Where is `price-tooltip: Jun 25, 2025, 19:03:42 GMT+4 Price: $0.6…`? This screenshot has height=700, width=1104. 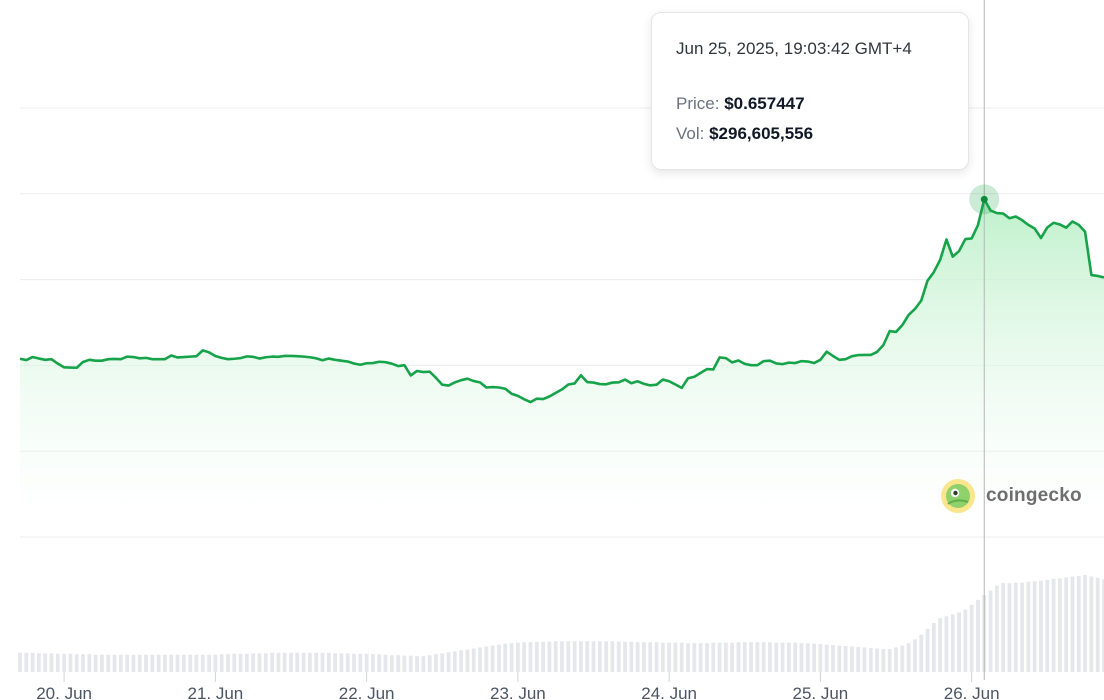
price-tooltip: Jun 25, 2025, 19:03:42 GMT+4 Price: $0.6… is located at coordinates (810, 91).